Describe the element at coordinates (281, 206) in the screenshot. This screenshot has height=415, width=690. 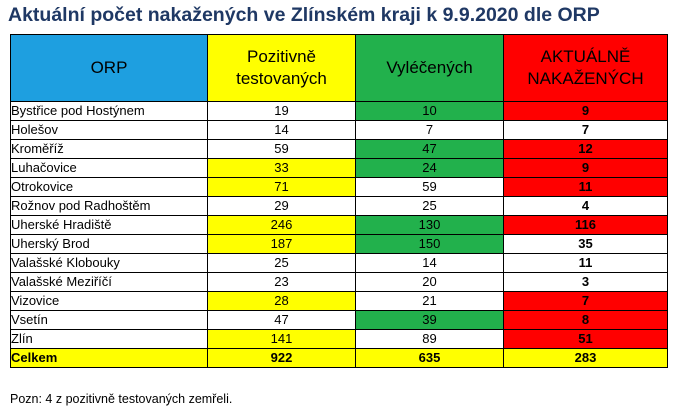
I see `pozitivne-cell: 29` at that location.